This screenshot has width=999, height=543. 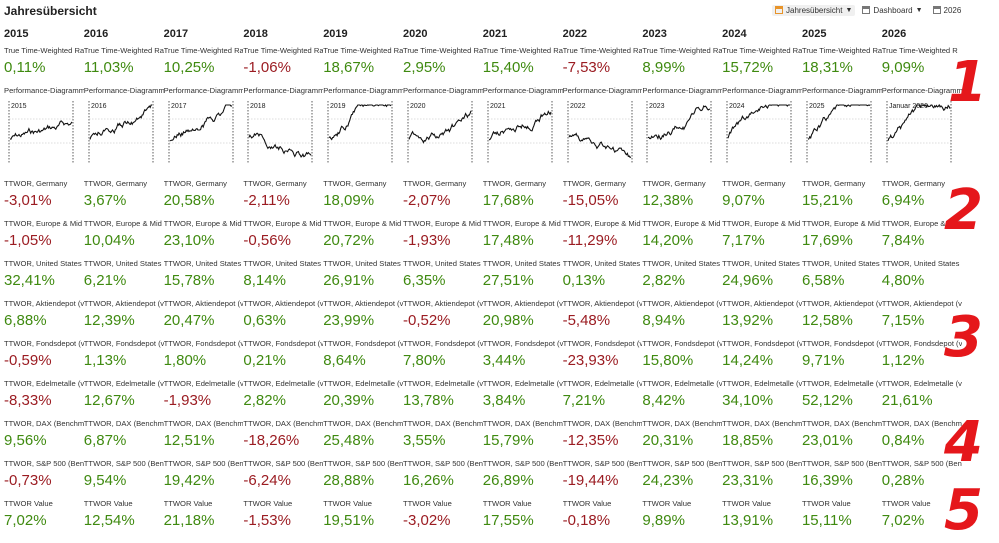 I want to click on performance-chart: 2025, so click(x=839, y=132).